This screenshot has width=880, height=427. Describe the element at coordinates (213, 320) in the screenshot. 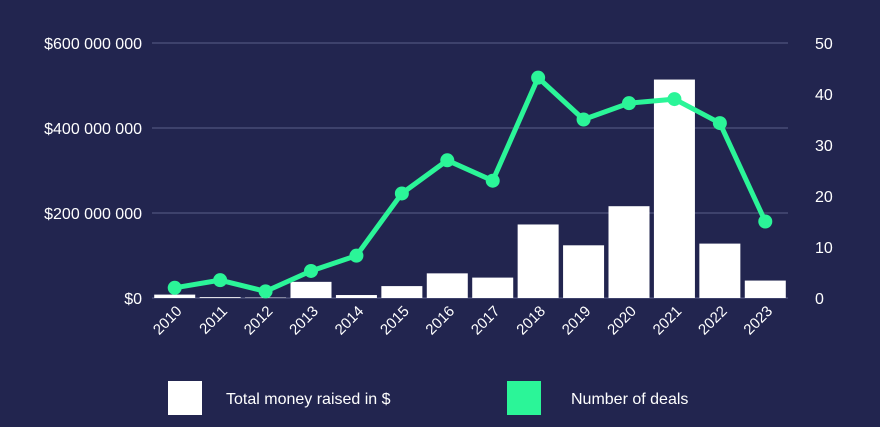

I see `x-tick-label: 2011` at that location.